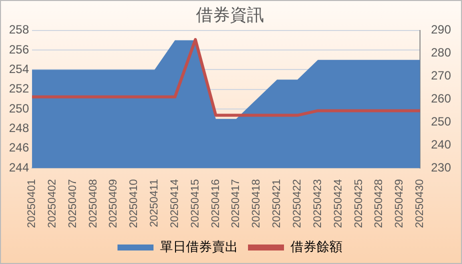 Image resolution: width=462 pixels, height=264 pixels. What do you see at coordinates (216, 203) in the screenshot?
I see `x-tick-label: 20250416` at bounding box center [216, 203].